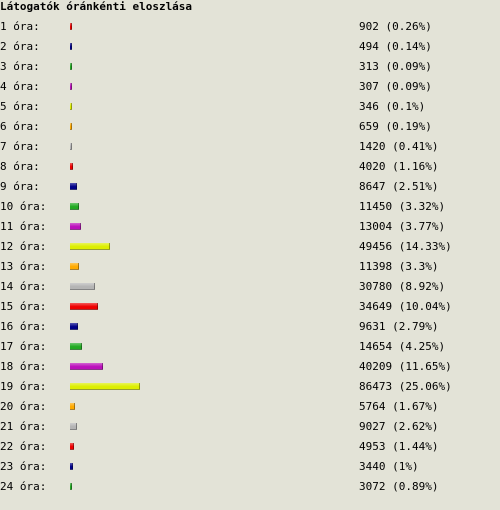  What do you see at coordinates (250, 487) in the screenshot?
I see `chart-row: 24 óra: 3072 (0.89%)` at bounding box center [250, 487].